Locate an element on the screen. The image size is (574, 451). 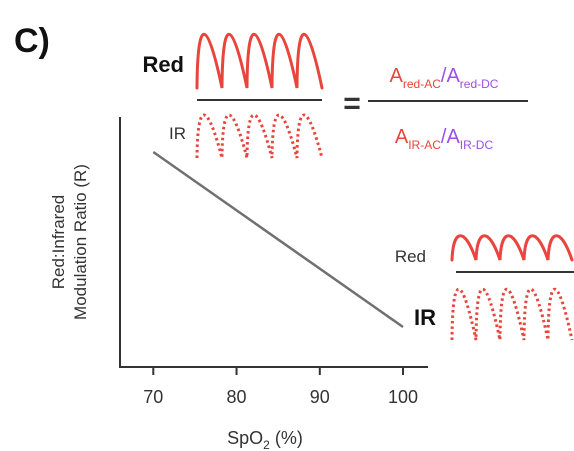
numerator-red-a: A is located at coordinates (397, 76).